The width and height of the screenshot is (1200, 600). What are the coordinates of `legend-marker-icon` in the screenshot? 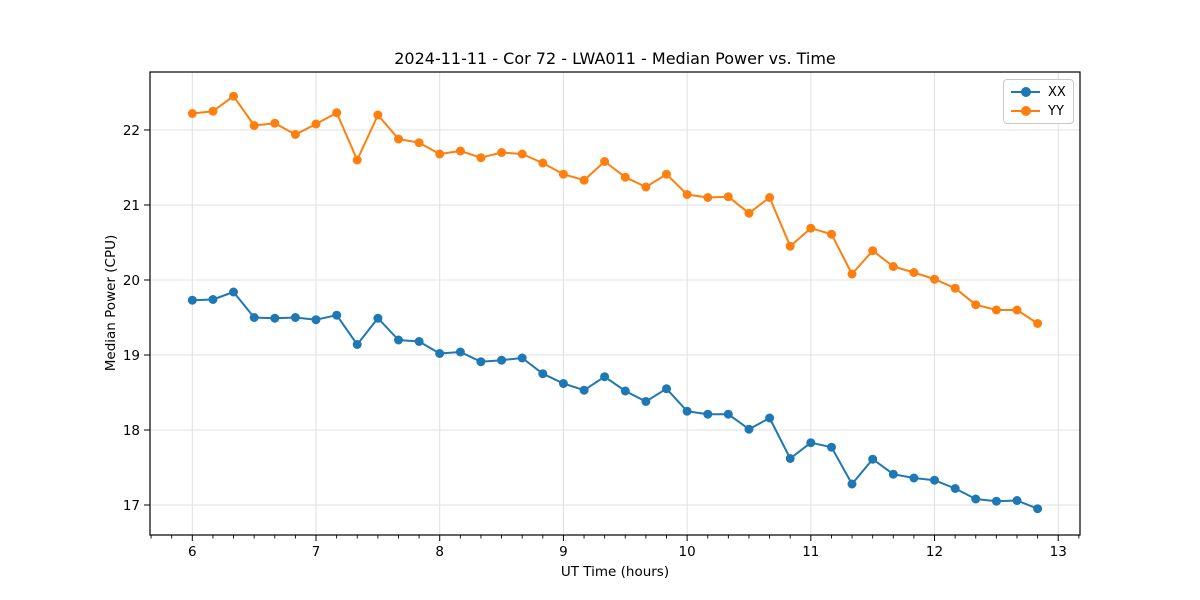 It's located at (1025, 111).